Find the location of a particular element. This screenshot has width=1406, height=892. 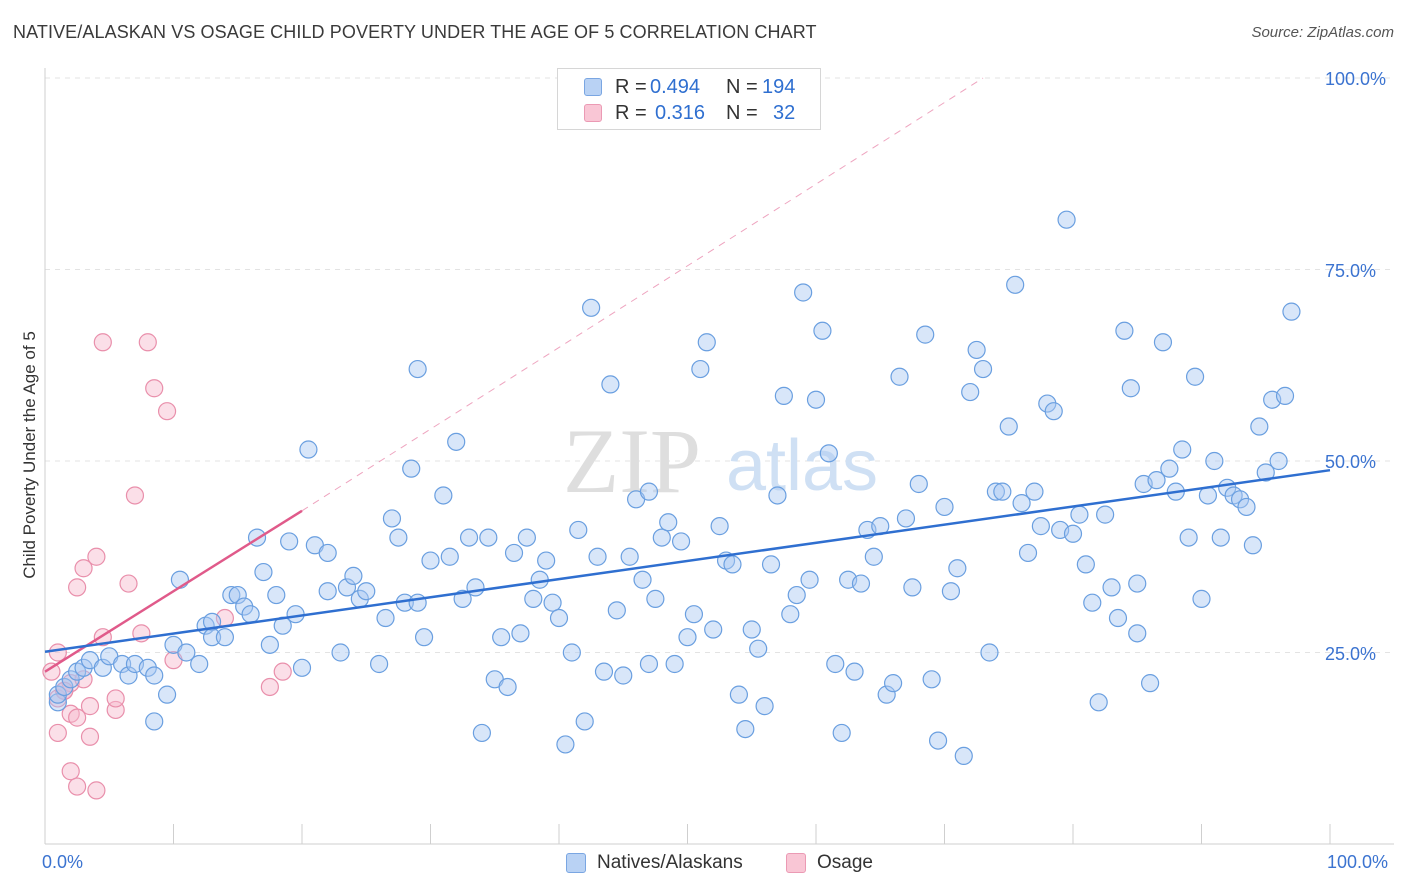

legend-n-label: N = is located at coordinates (742, 87).